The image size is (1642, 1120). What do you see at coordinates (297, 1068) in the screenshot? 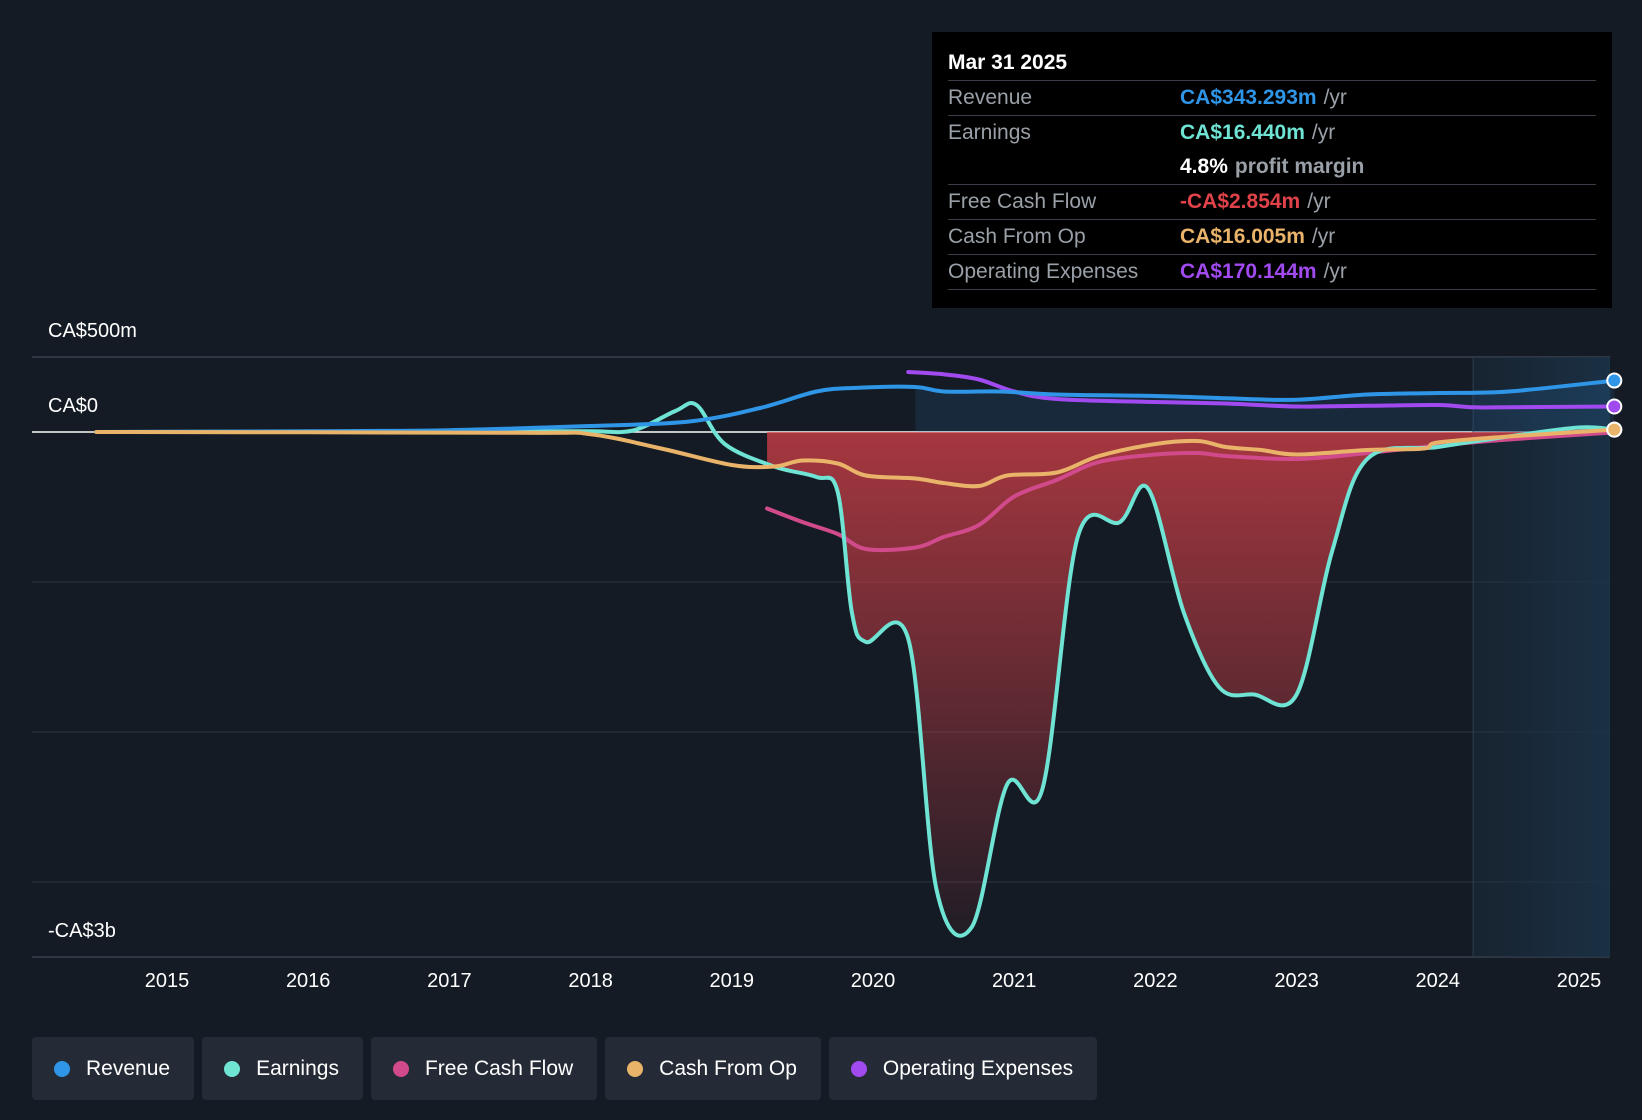
I see `legend-label-earnings: Earnings` at bounding box center [297, 1068].